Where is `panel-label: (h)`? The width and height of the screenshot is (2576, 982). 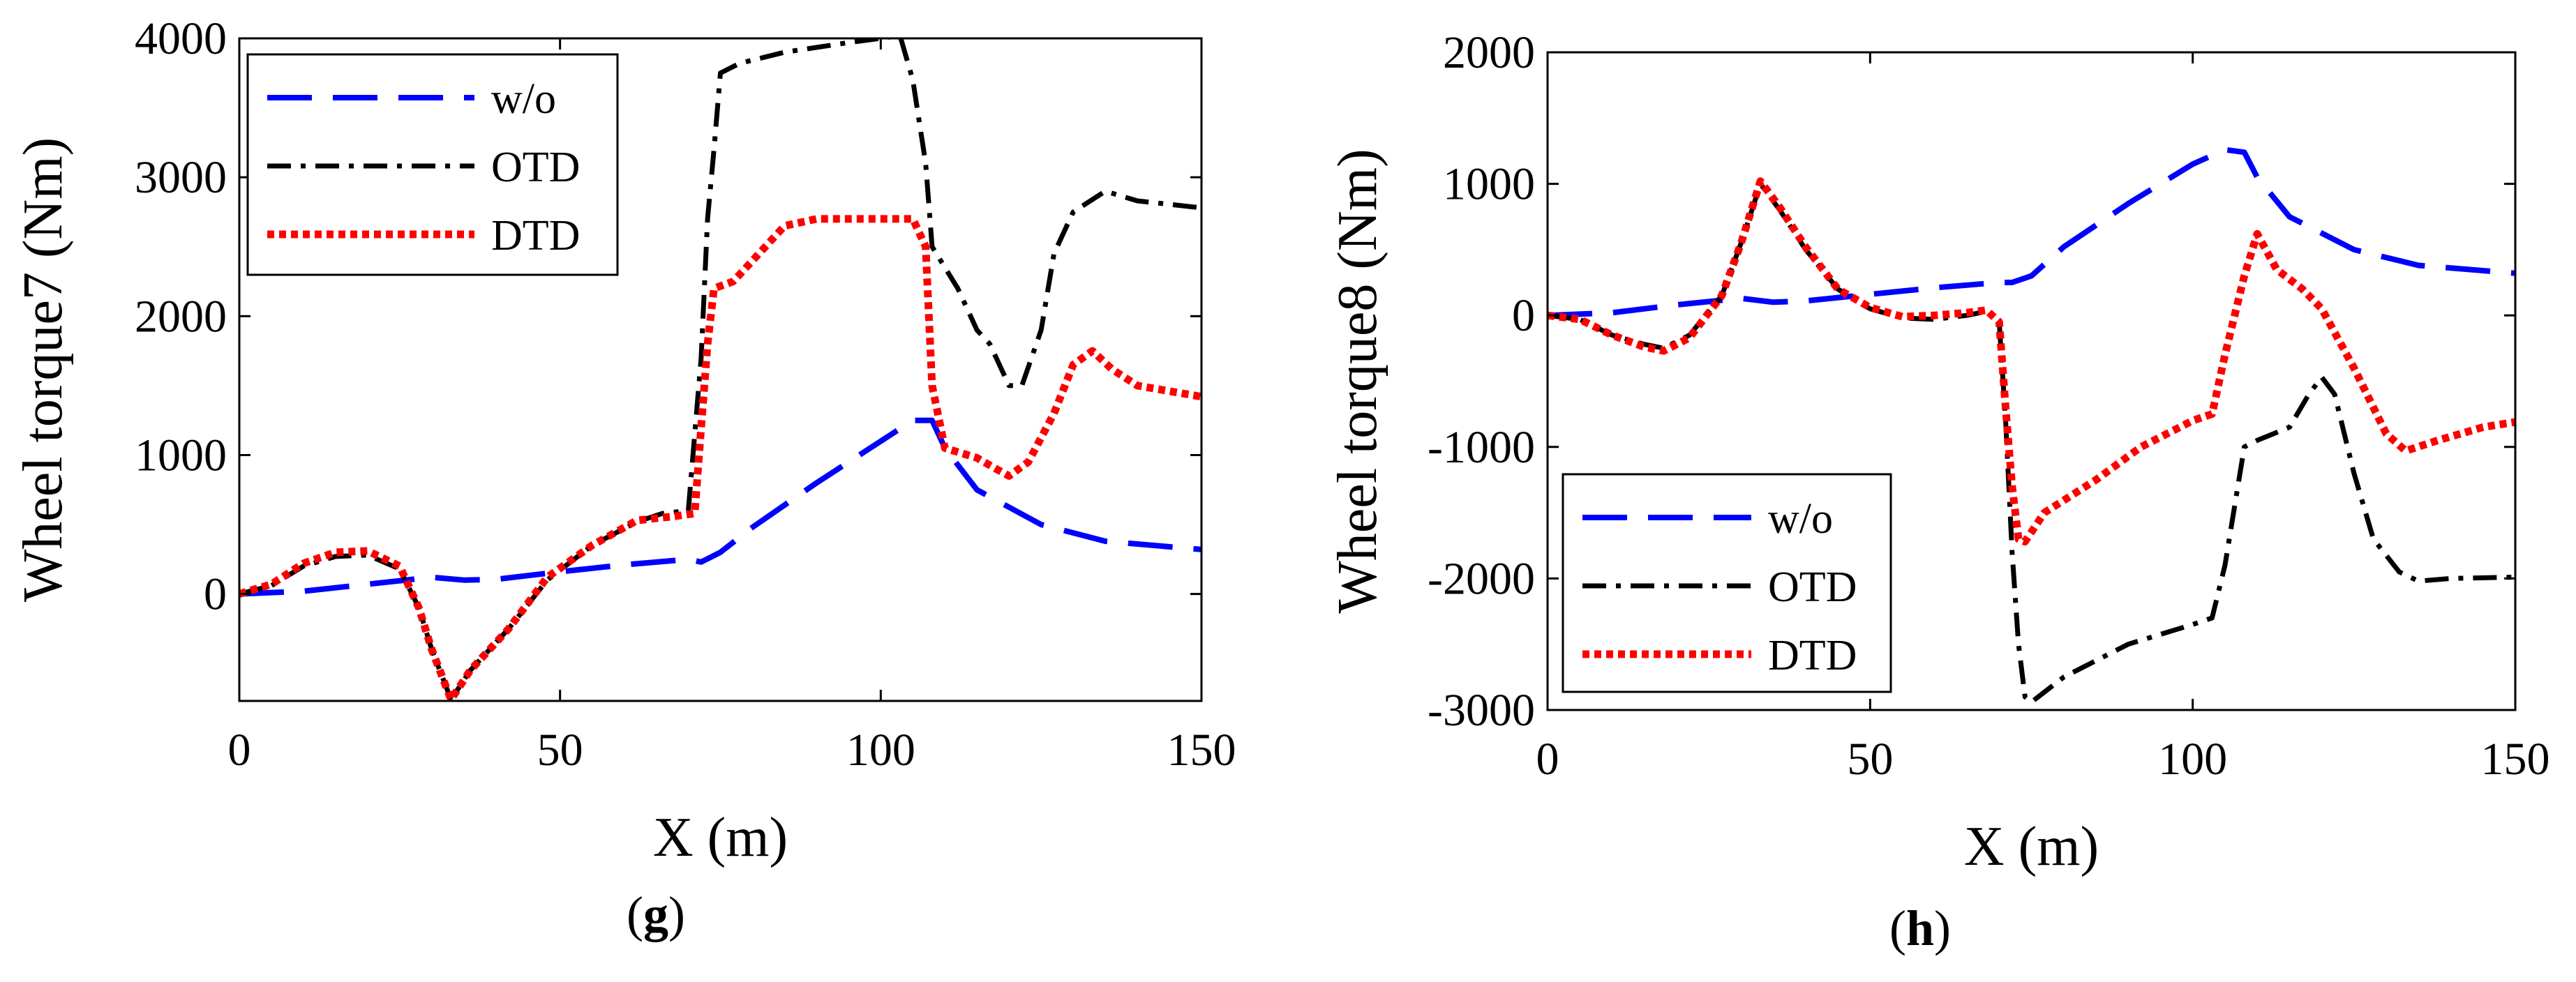 panel-label: (h) is located at coordinates (1920, 928).